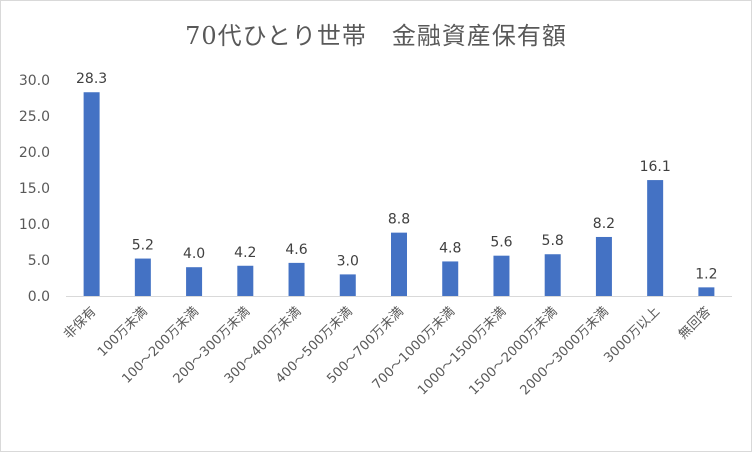  I want to click on data-label: 3.0, so click(348, 261).